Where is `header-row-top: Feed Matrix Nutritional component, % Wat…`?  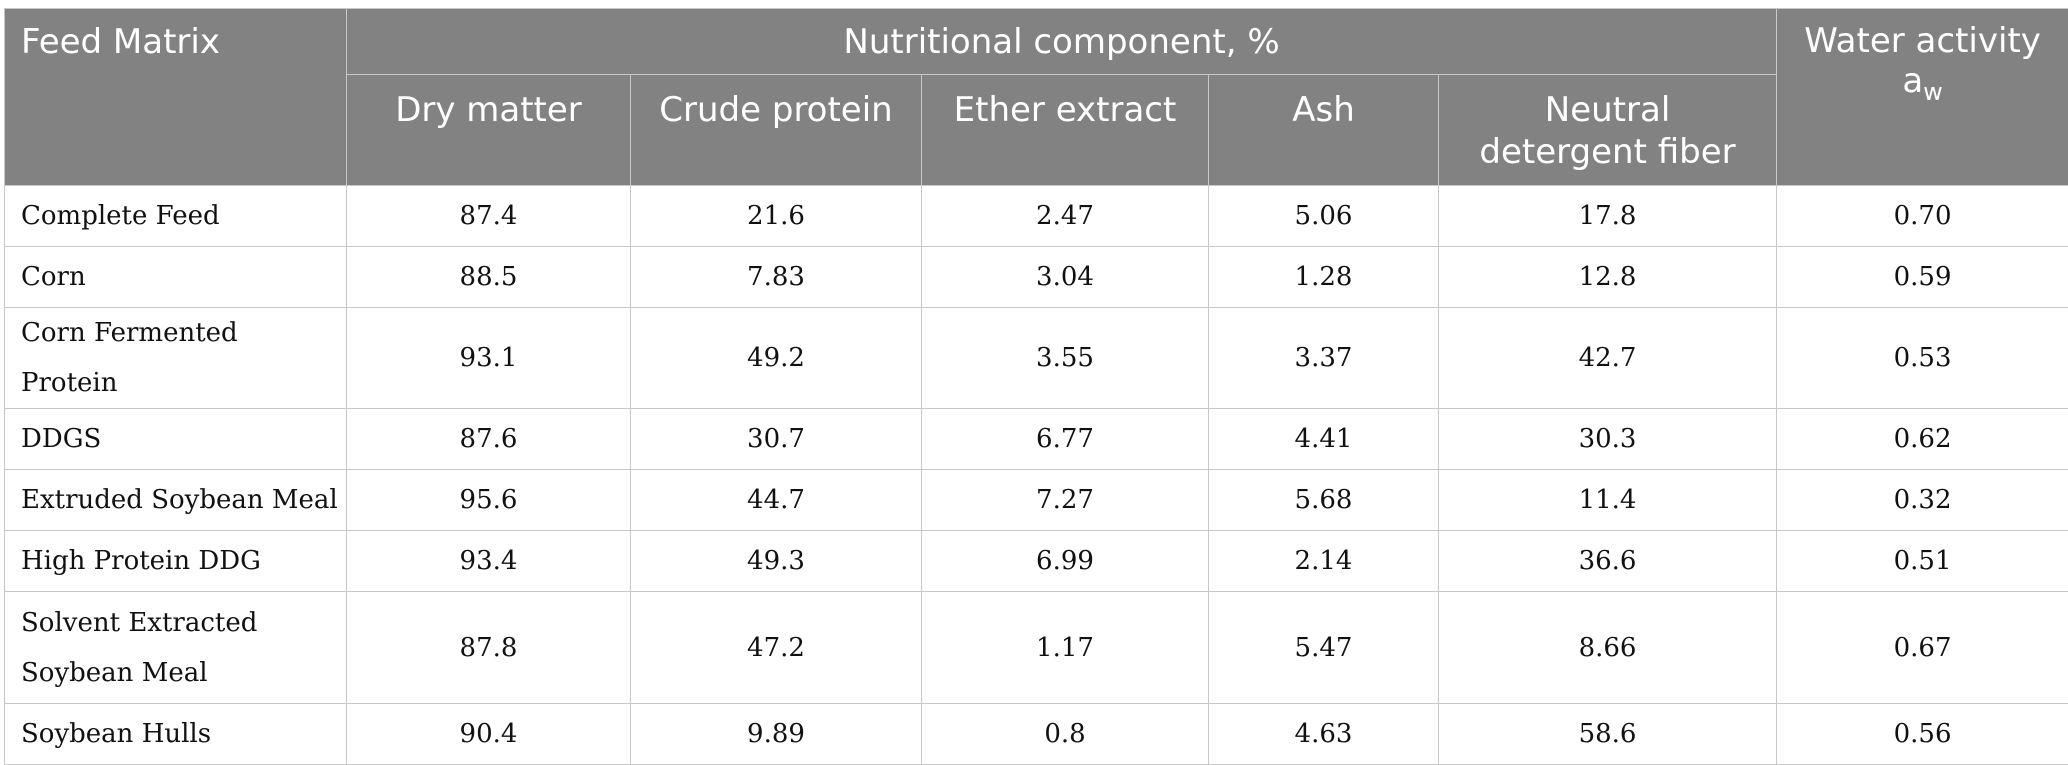 header-row-top: Feed Matrix Nutritional component, % Wat… is located at coordinates (1036, 42).